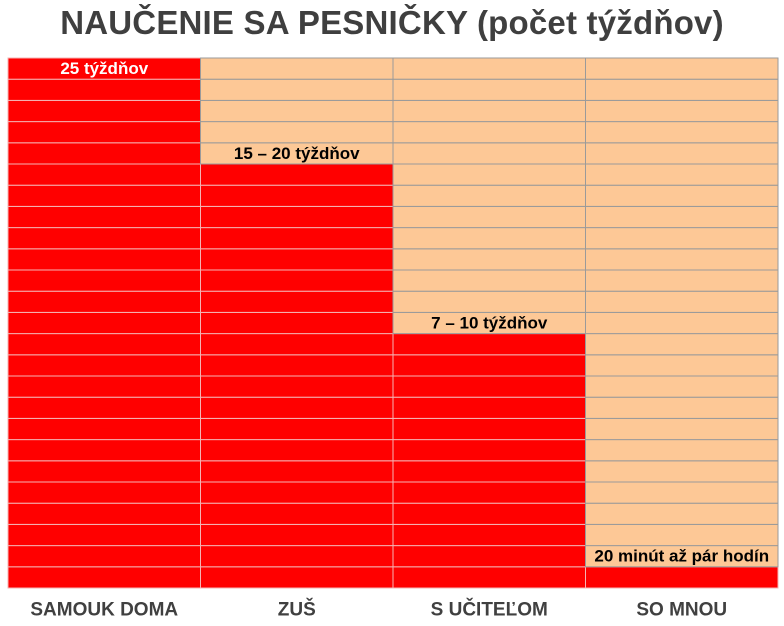  What do you see at coordinates (489, 323) in the screenshot?
I see `data-label-3: 7 – 10 týždňov` at bounding box center [489, 323].